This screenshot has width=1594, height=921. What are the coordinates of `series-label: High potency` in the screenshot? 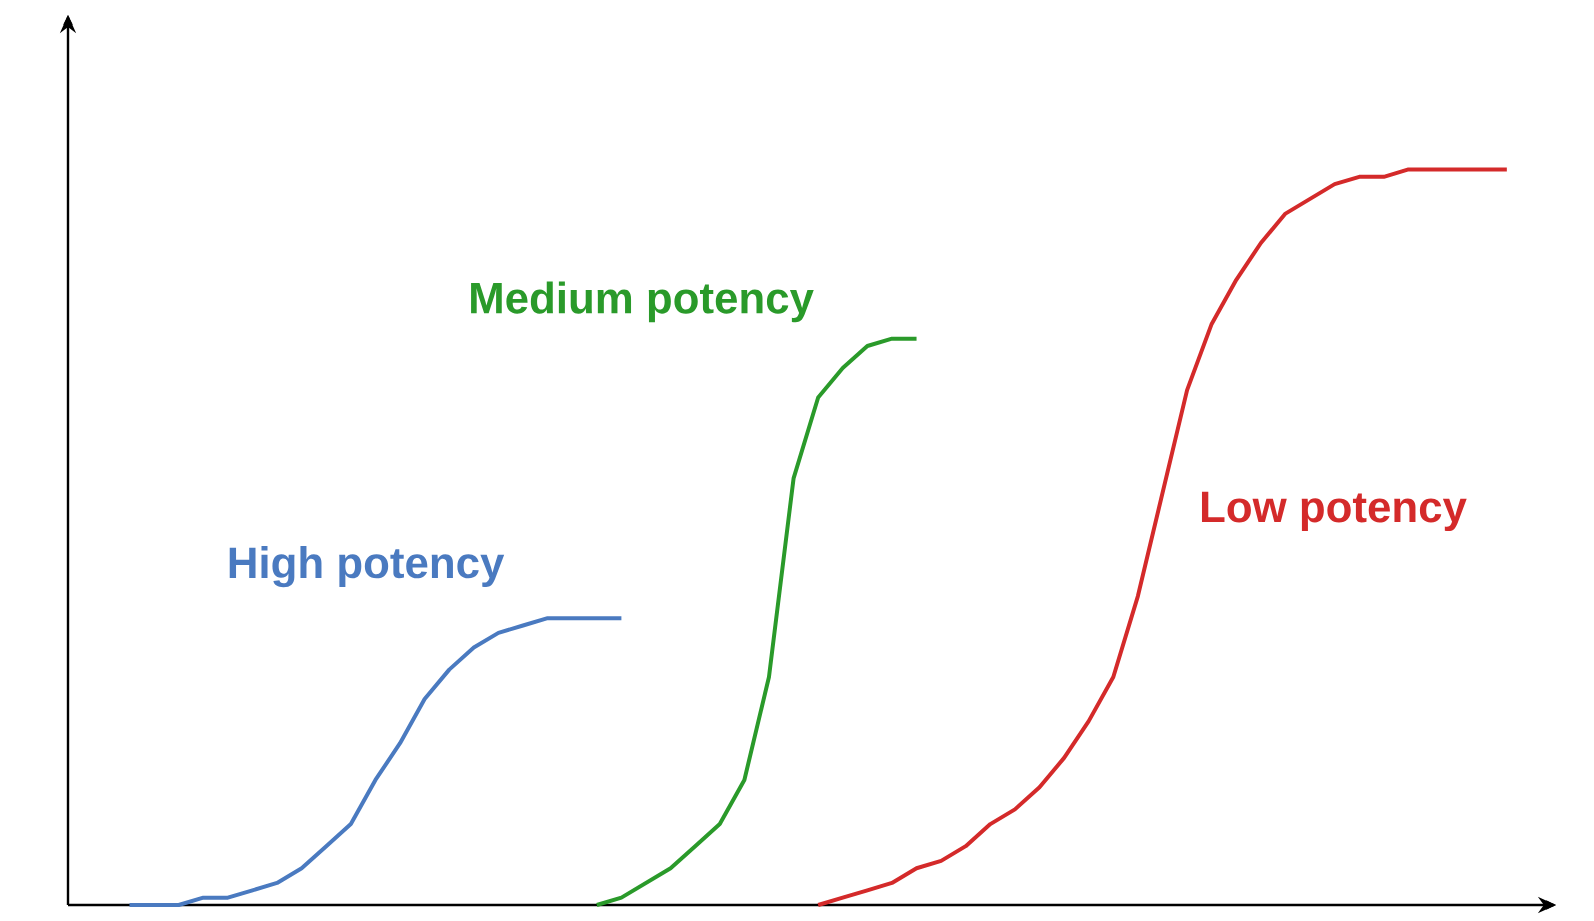 It's located at (367, 567).